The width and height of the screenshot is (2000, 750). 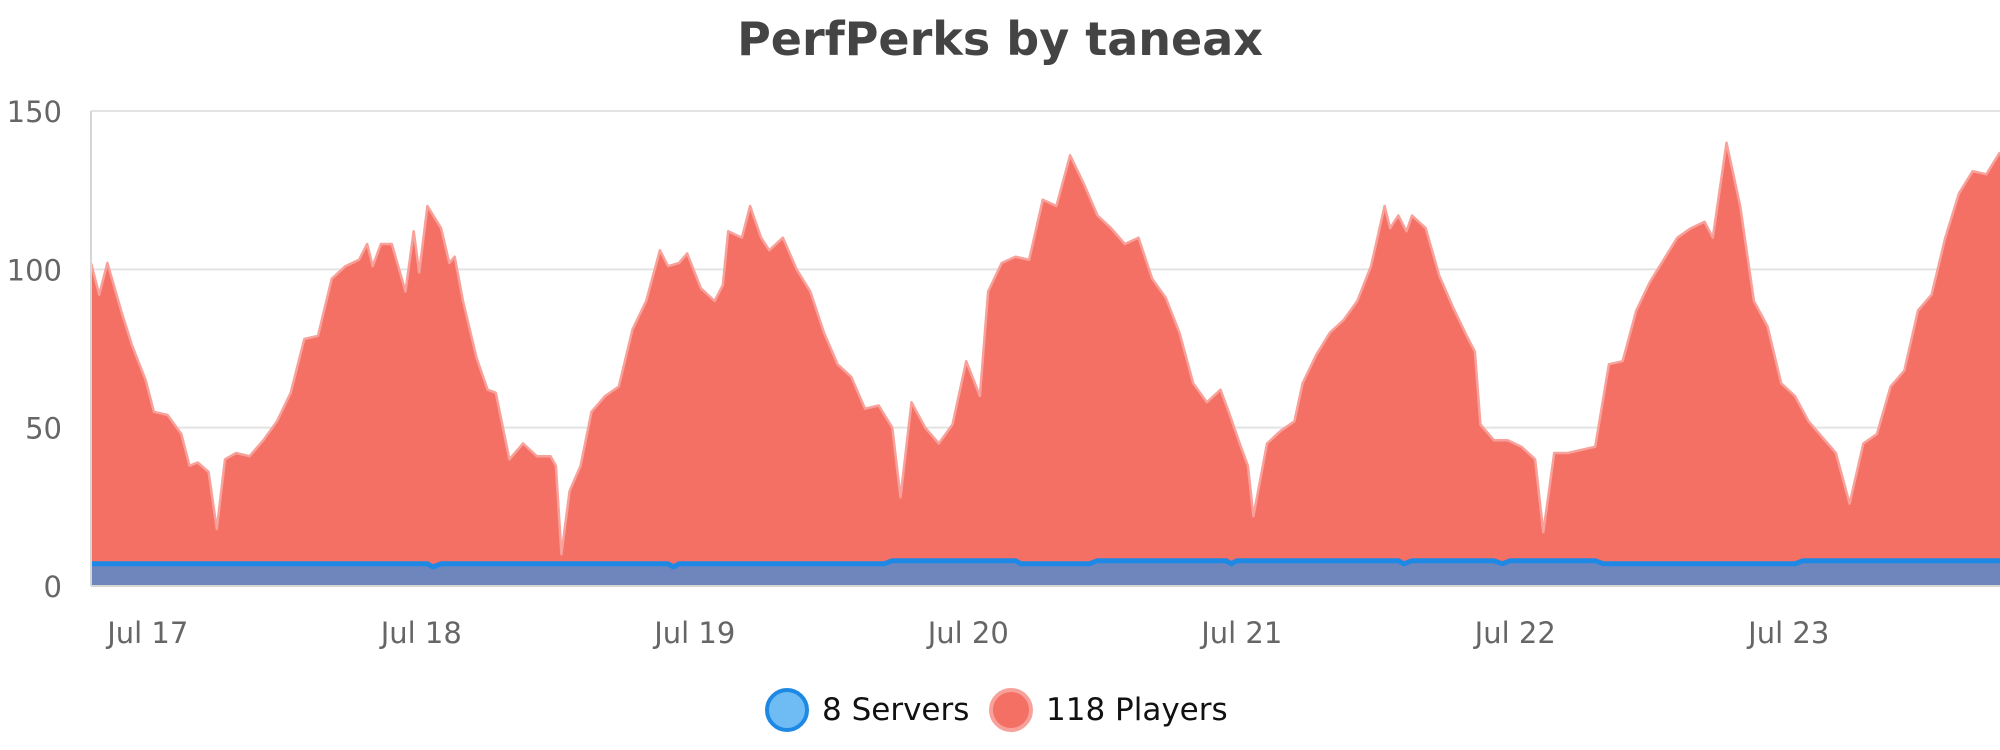 What do you see at coordinates (34, 112) in the screenshot?
I see `y-tick-label: 150` at bounding box center [34, 112].